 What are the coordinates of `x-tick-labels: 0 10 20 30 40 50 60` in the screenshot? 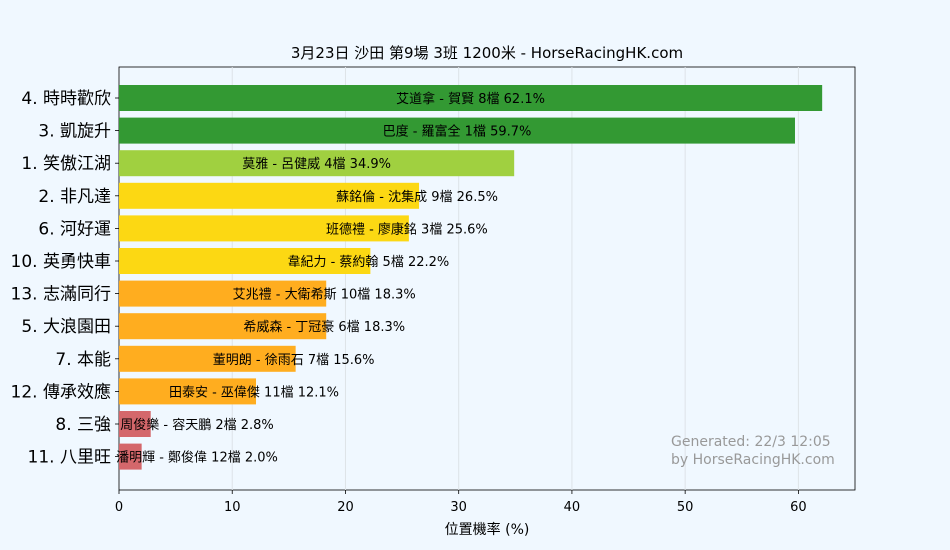 It's located at (461, 502).